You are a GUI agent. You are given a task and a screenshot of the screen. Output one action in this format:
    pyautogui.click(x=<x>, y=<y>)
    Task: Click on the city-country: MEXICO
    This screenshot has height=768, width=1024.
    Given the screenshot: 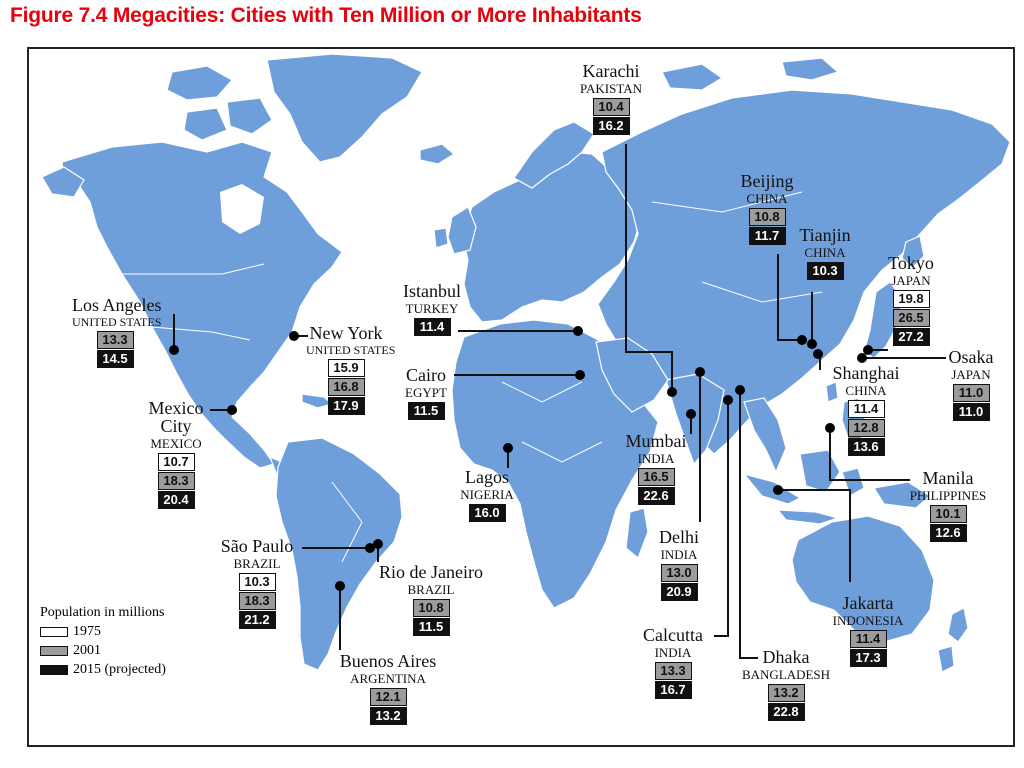 What is the action you would take?
    pyautogui.click(x=176, y=443)
    